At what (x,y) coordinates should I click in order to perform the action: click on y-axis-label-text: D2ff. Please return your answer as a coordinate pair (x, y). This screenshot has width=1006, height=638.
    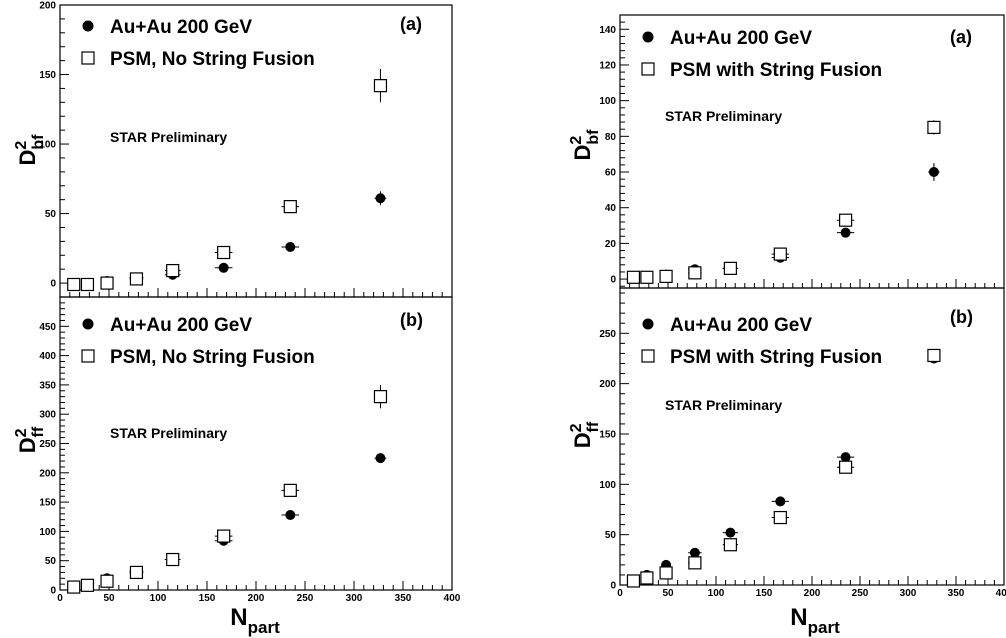
    Looking at the image, I should click on (585, 434).